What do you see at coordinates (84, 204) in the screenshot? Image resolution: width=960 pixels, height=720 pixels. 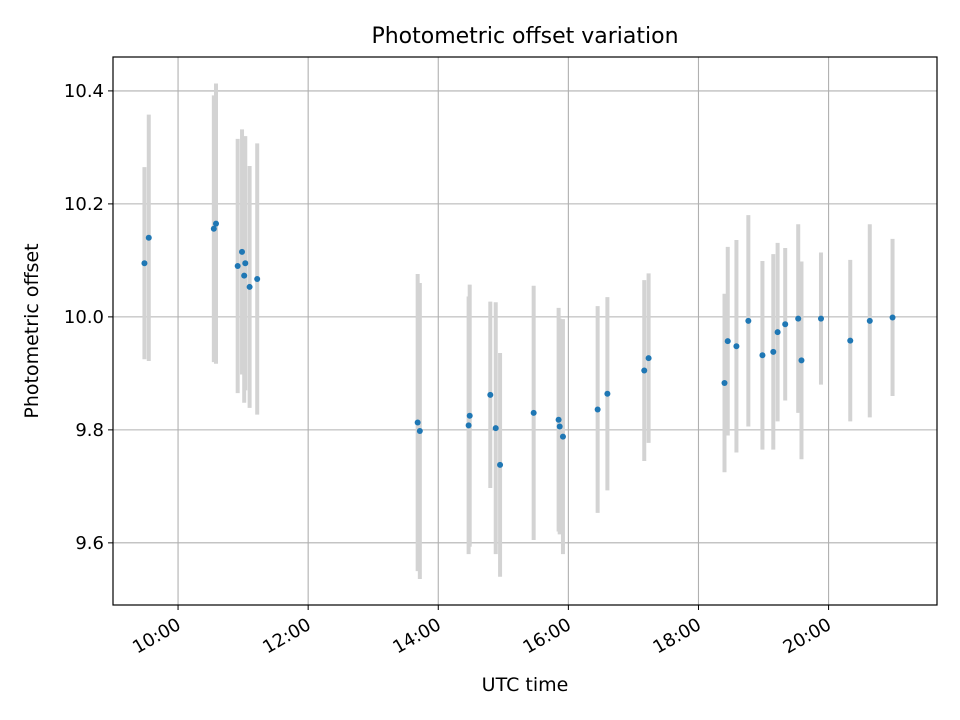 I see `y-tick-label: 10.2` at bounding box center [84, 204].